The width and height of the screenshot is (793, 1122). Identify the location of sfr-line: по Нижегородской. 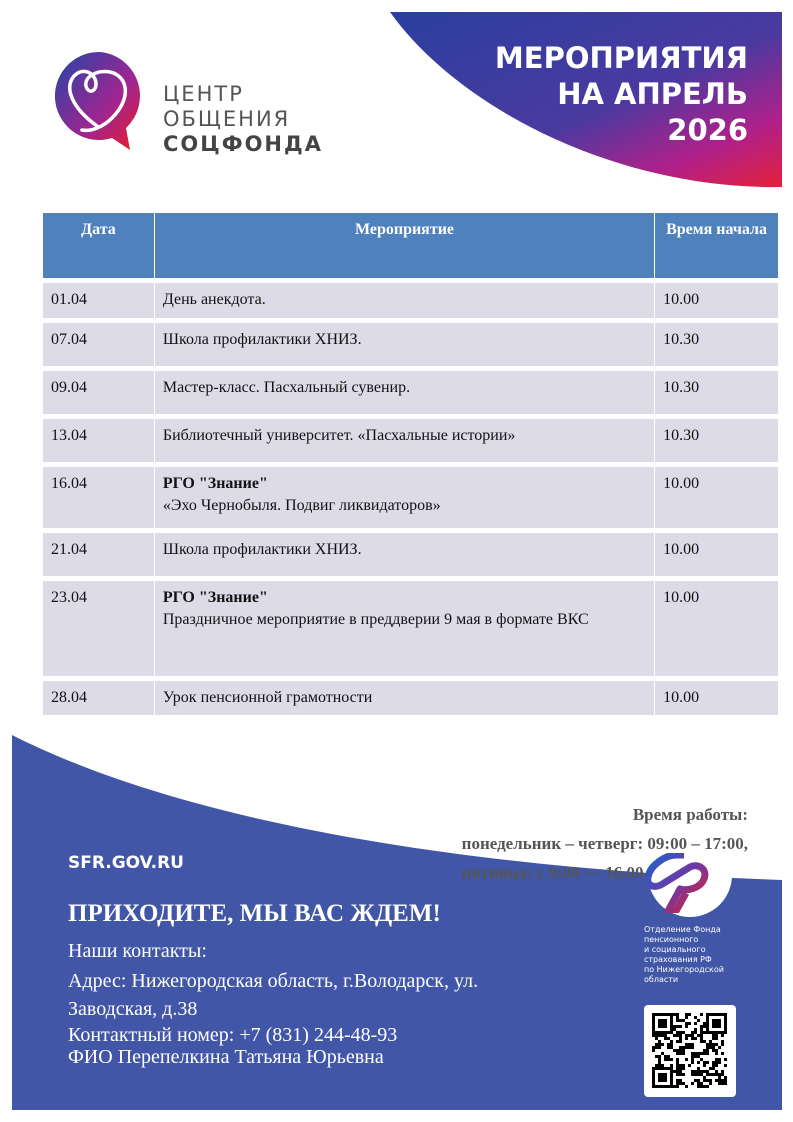
(684, 969).